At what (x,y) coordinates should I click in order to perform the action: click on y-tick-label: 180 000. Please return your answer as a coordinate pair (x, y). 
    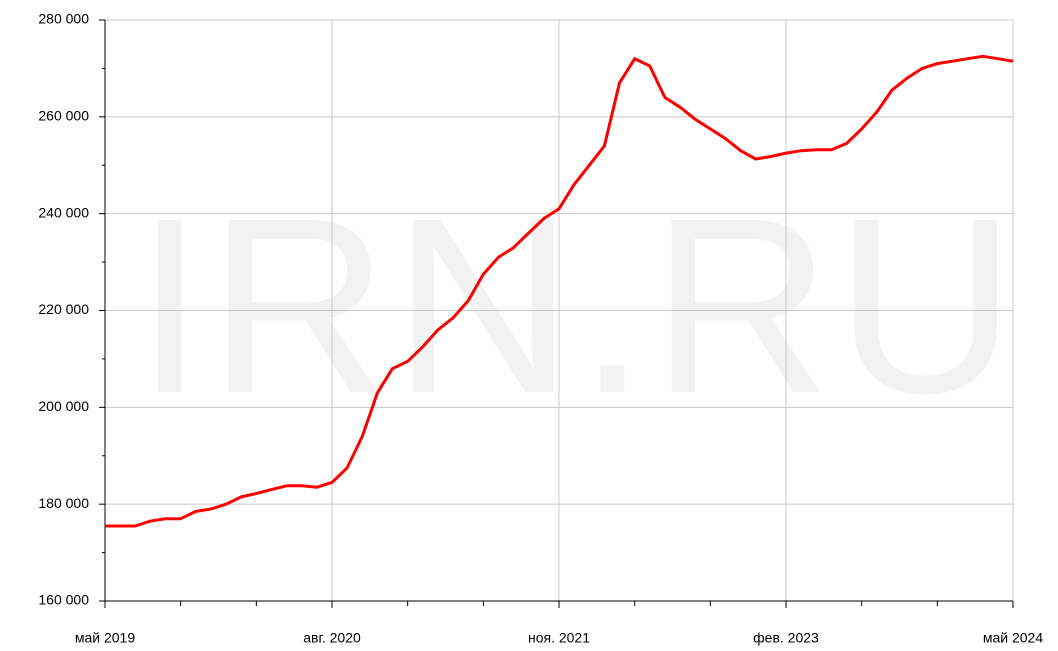
    Looking at the image, I should click on (63, 503).